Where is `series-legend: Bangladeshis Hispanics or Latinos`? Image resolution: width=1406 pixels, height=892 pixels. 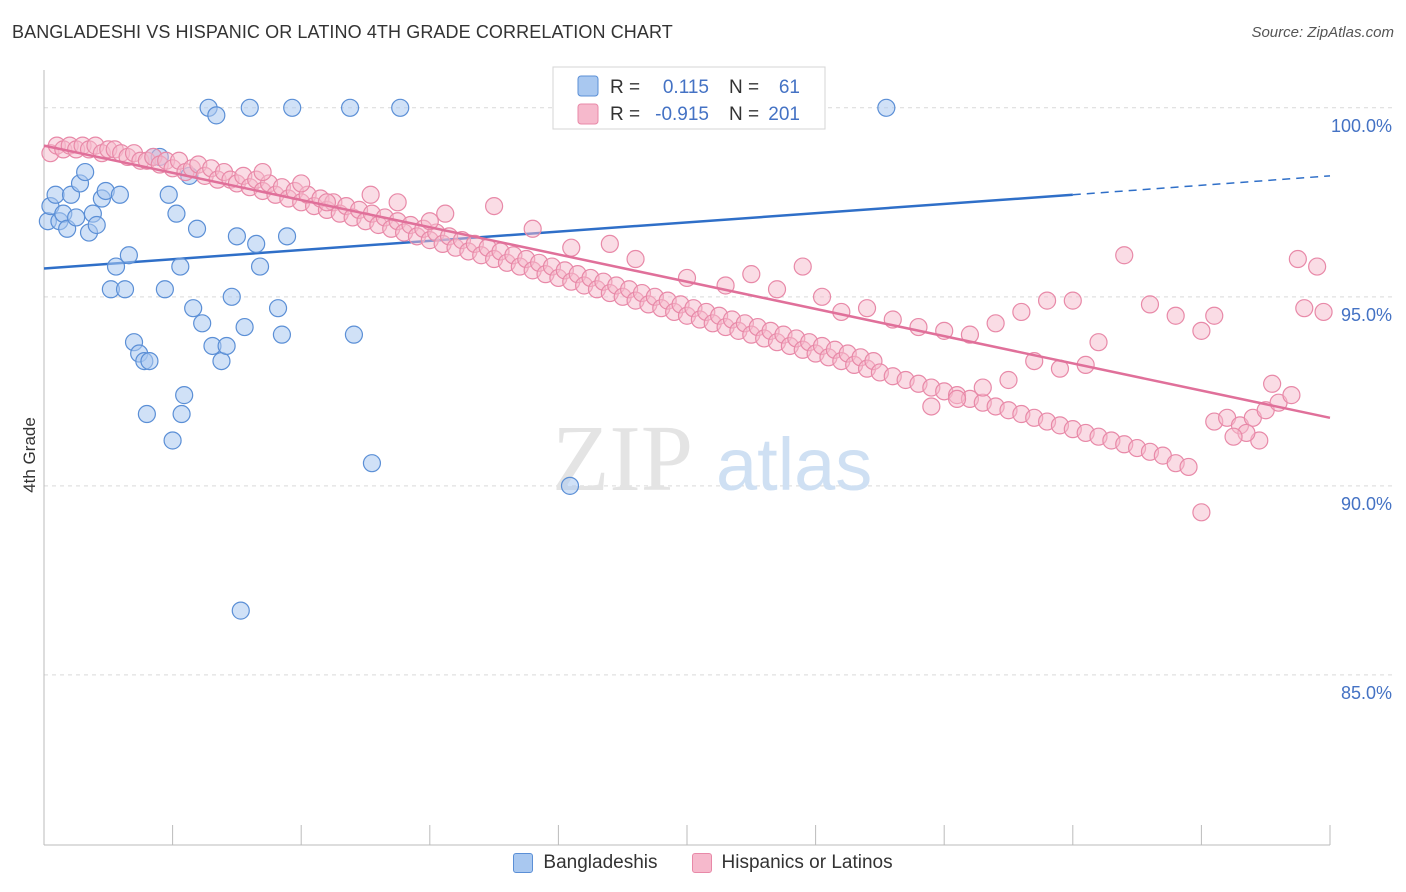 series-legend: Bangladeshis Hispanics or Latinos is located at coordinates (703, 863).